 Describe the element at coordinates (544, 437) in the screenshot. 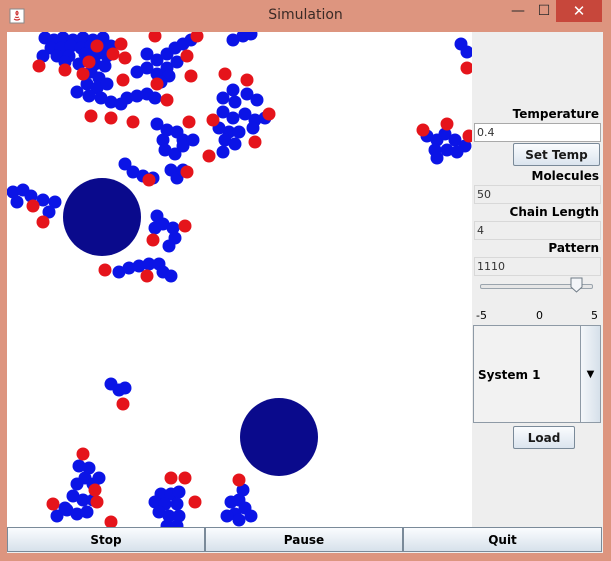

I see `load-button: Load` at that location.